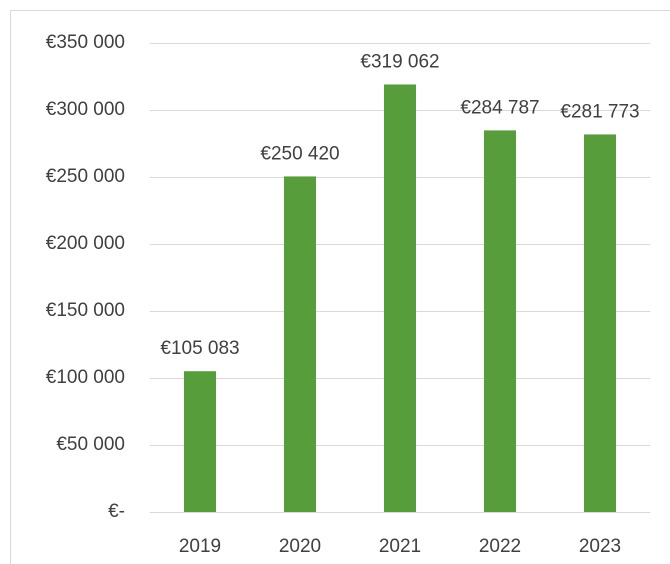 This screenshot has width=670, height=564. What do you see at coordinates (200, 546) in the screenshot?
I see `x-tick-label: 2019` at bounding box center [200, 546].